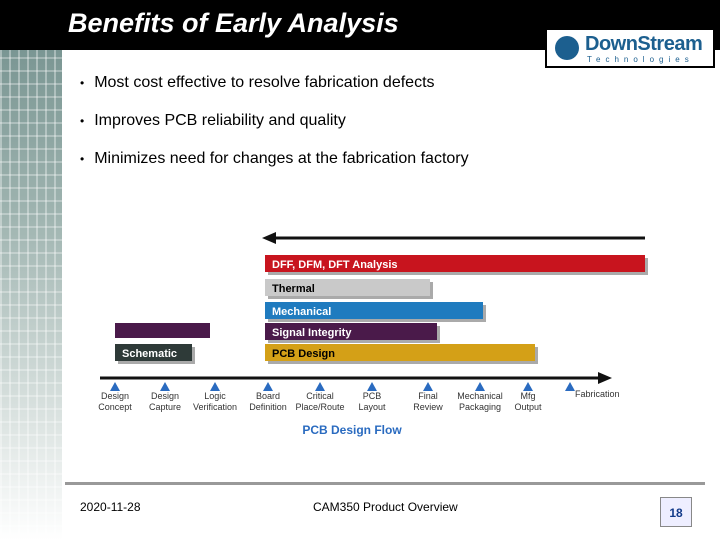  I want to click on step-label: Place/Route, so click(319, 407).